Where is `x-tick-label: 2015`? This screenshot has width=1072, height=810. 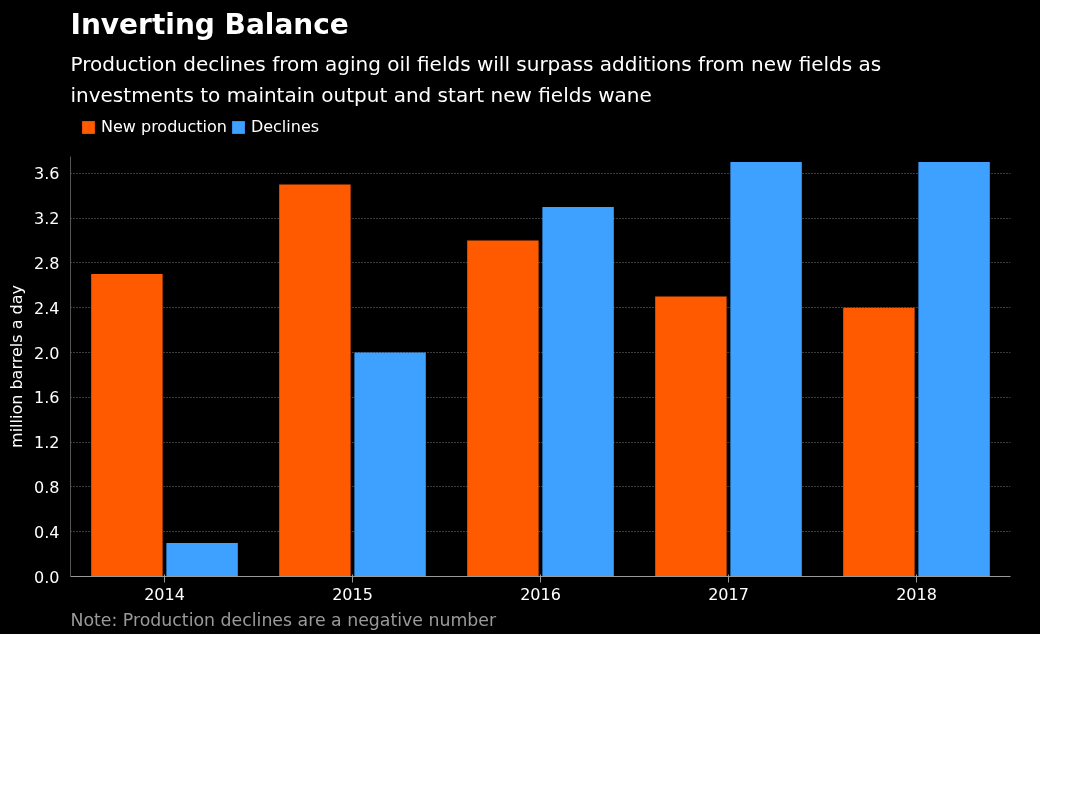
x-tick-label: 2015 is located at coordinates (352, 594).